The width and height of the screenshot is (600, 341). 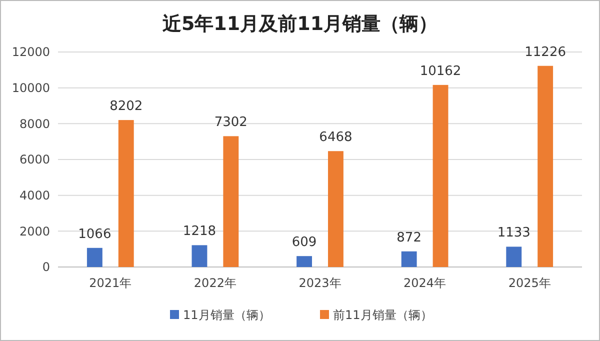 I want to click on x-tick-label: 2022年, so click(x=215, y=283).